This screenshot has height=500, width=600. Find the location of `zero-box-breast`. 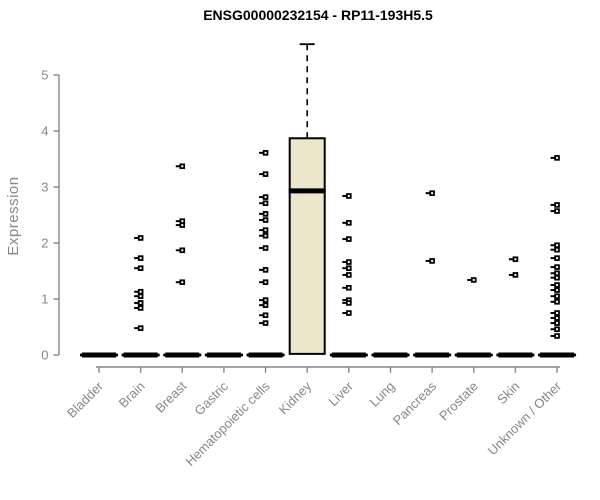

zero-box-breast is located at coordinates (182, 355).